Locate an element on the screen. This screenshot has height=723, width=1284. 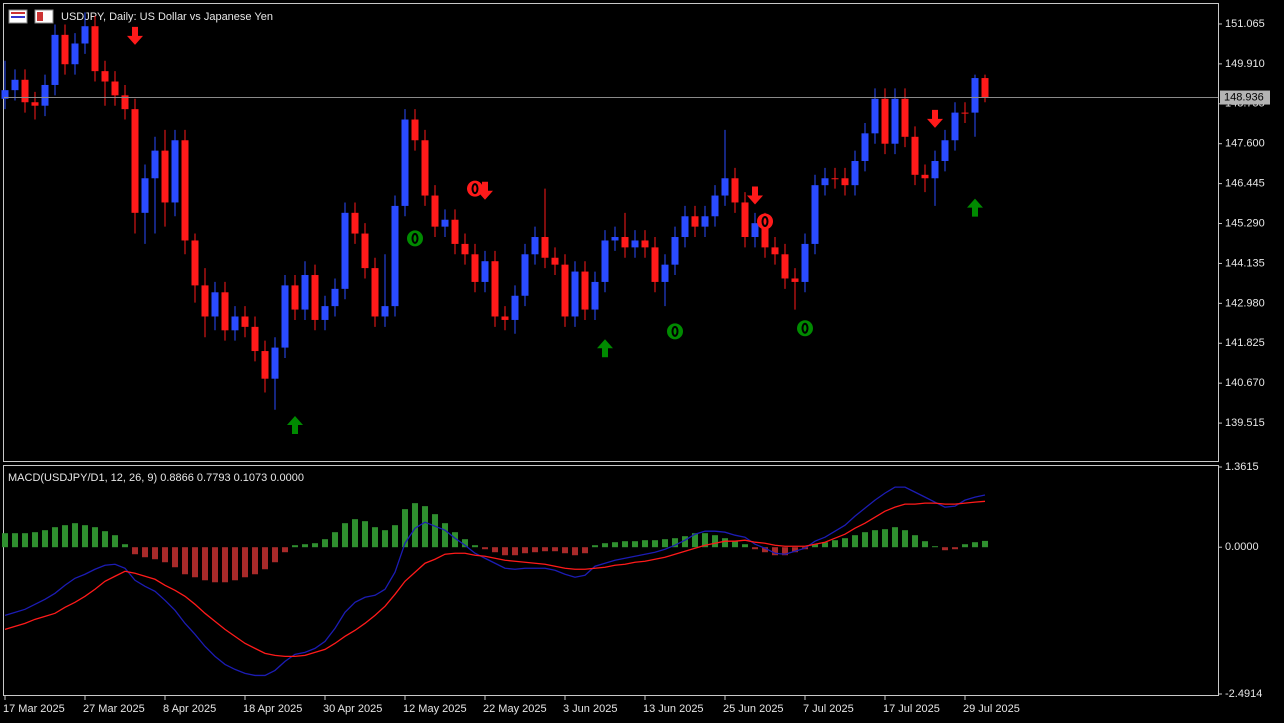
x-tick-label: 12 May 2025 is located at coordinates (435, 709).